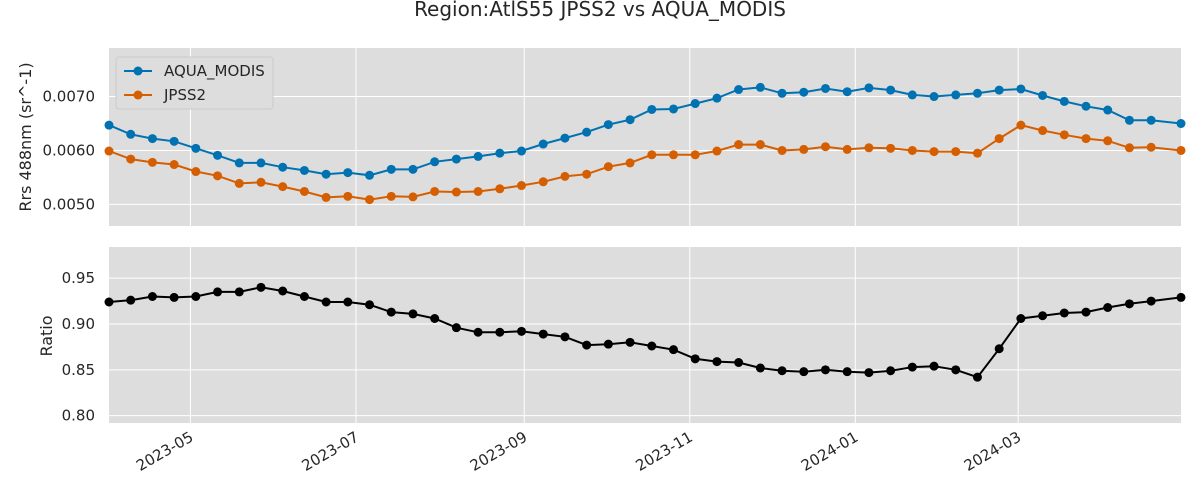 The height and width of the screenshot is (500, 1200). I want to click on x-tick-label: 2023-09, so click(498, 451).